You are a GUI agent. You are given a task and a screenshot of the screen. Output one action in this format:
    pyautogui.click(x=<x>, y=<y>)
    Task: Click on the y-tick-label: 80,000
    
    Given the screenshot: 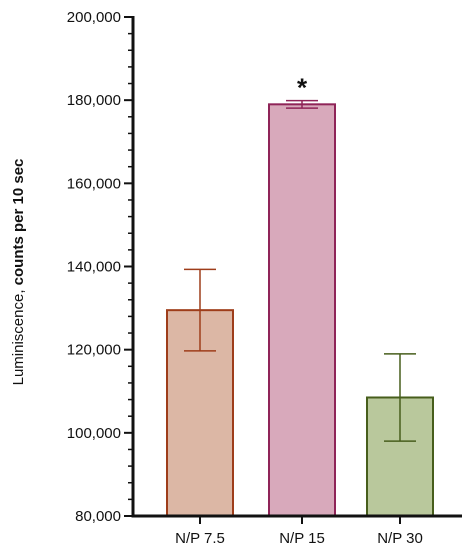 What is the action you would take?
    pyautogui.click(x=98, y=516)
    